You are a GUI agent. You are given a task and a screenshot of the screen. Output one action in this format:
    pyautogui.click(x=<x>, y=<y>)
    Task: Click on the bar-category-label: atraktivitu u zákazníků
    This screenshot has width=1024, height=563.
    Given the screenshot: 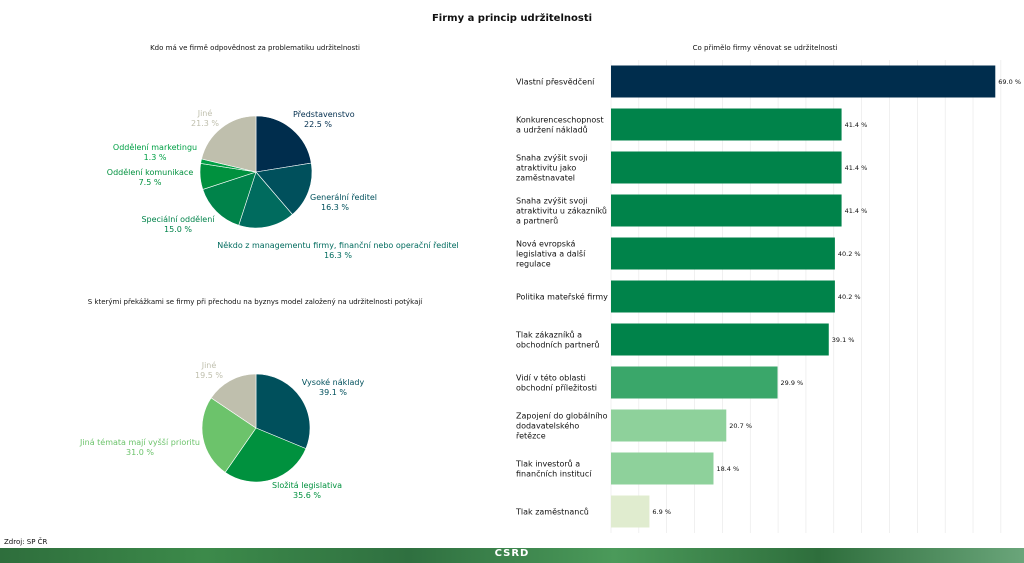 What is the action you would take?
    pyautogui.click(x=561, y=211)
    